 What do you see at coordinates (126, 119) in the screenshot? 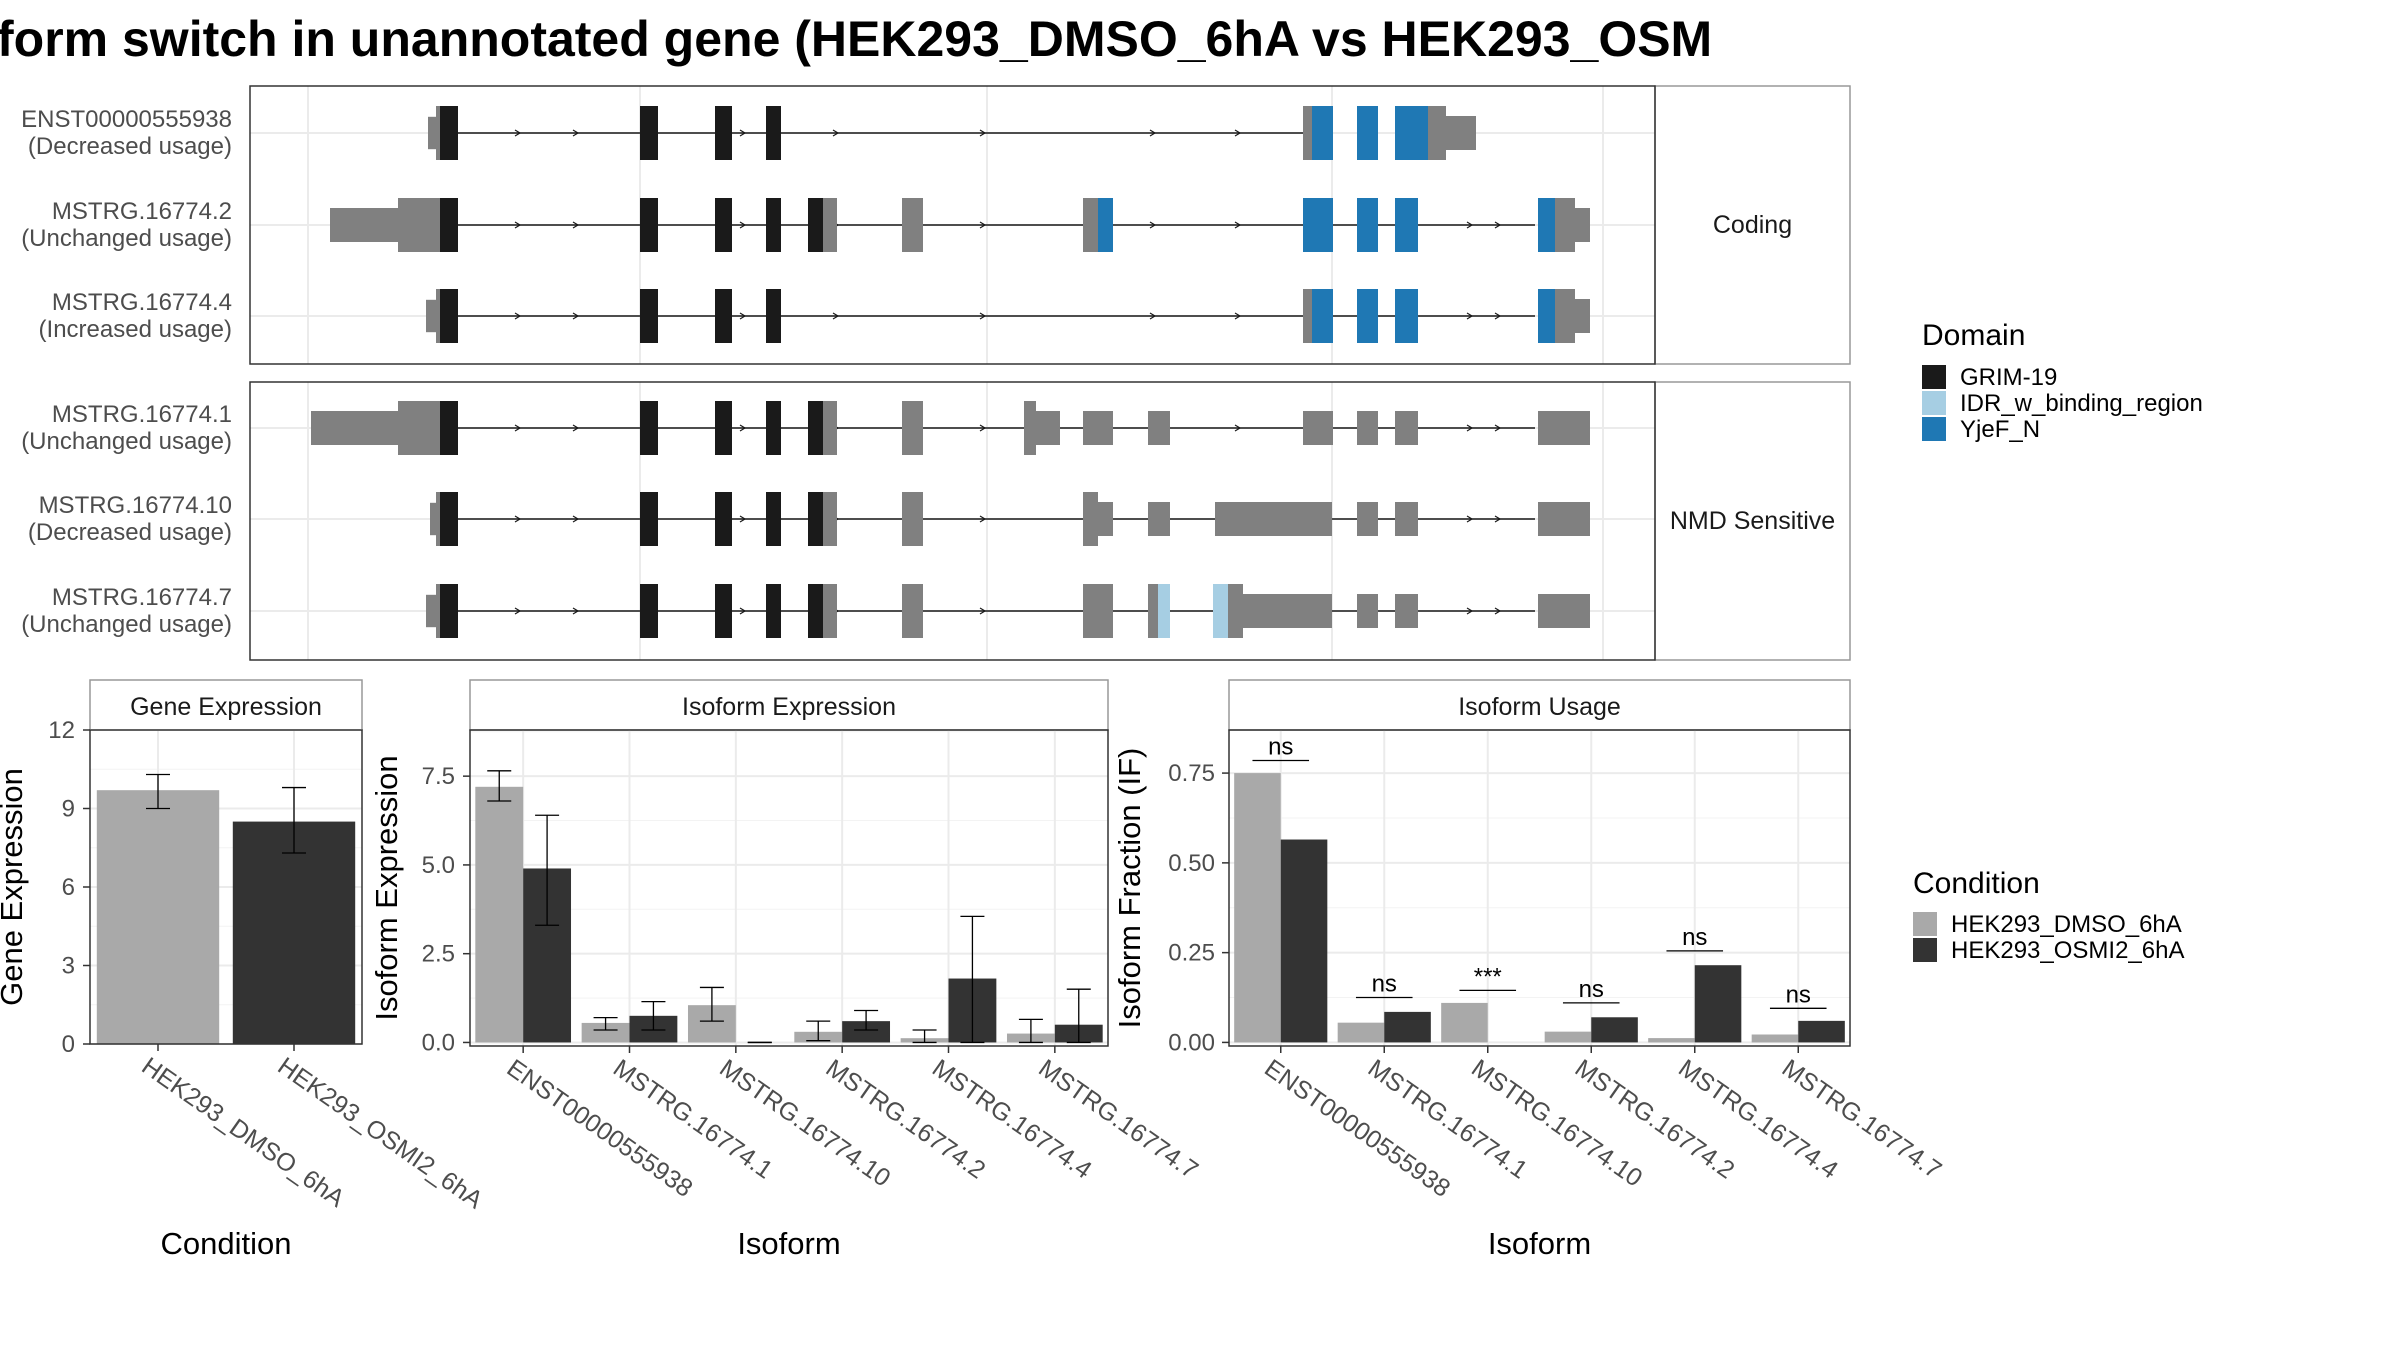
I see `transcript-id-label: ENST00000555938` at bounding box center [126, 119].